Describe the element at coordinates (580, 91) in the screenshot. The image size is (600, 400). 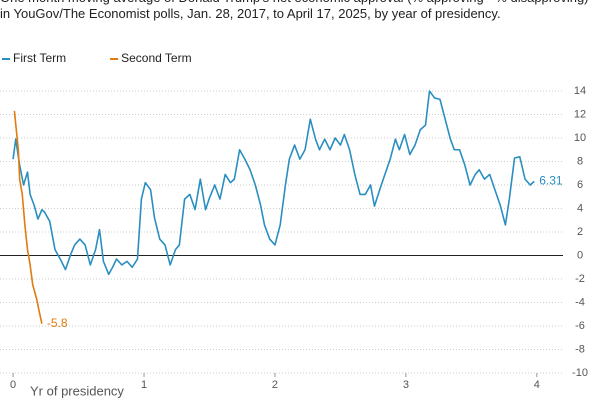
I see `y-tick-label: 14` at that location.